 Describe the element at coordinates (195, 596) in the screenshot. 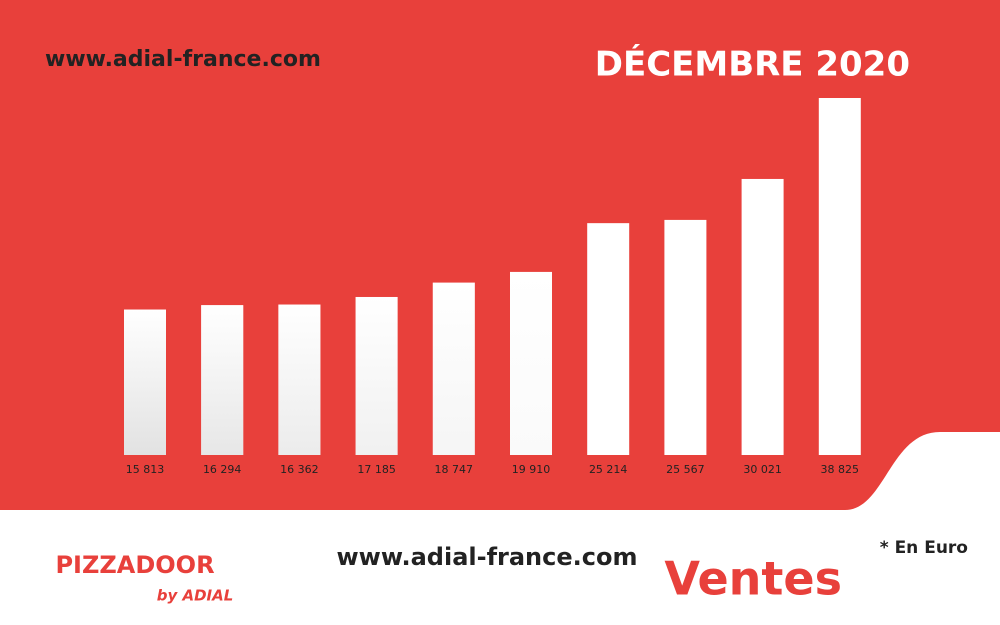

I see `logo-tagline: by ADIAL` at that location.